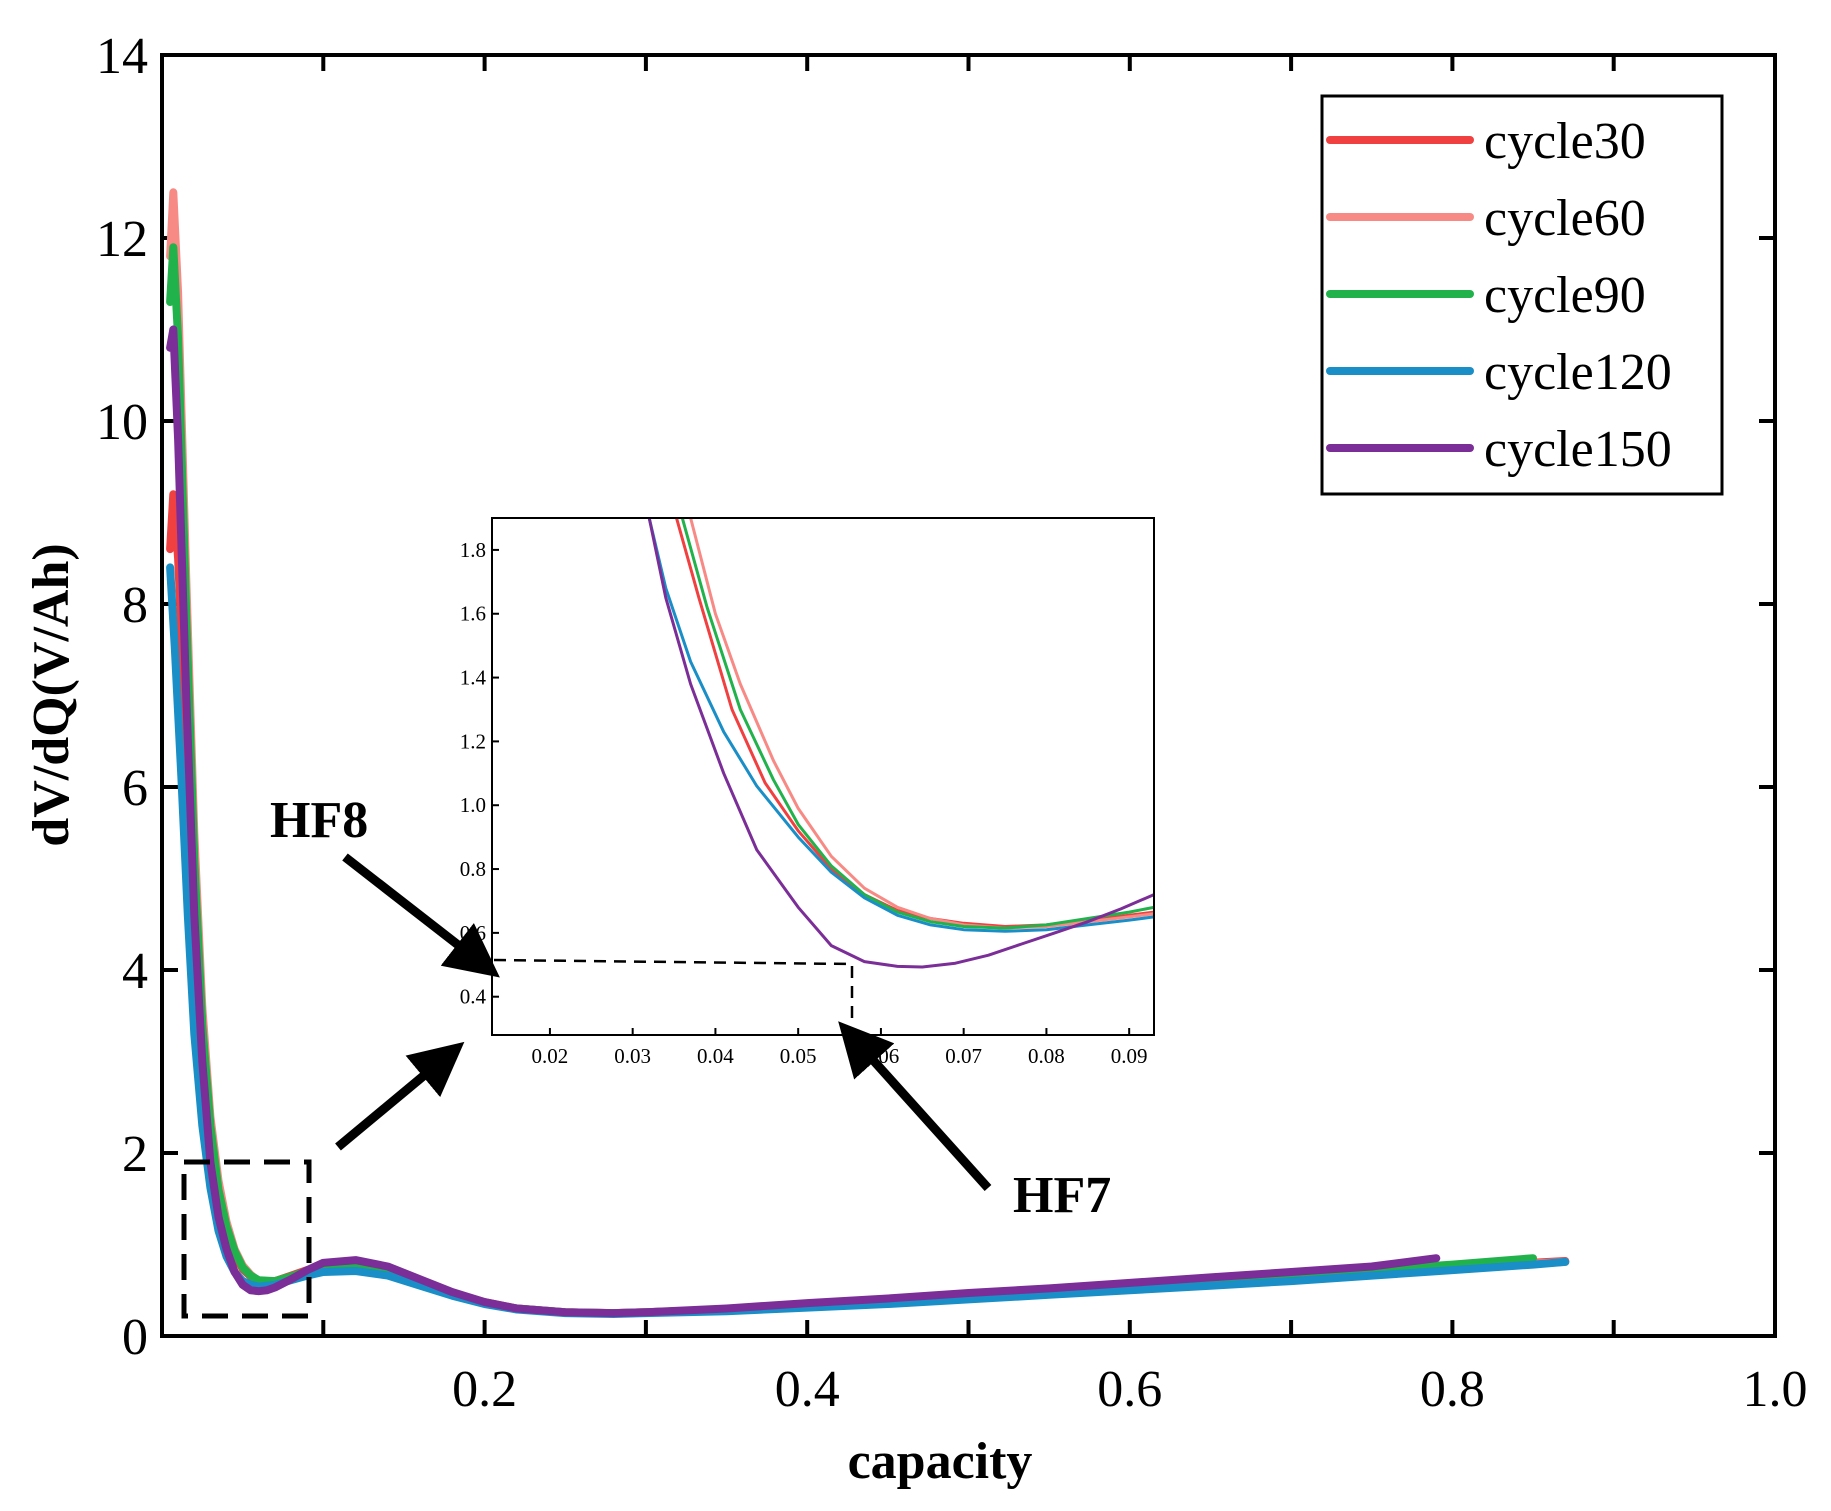  What do you see at coordinates (473, 933) in the screenshot?
I see `inset-y-tick-label: 0.6` at bounding box center [473, 933].